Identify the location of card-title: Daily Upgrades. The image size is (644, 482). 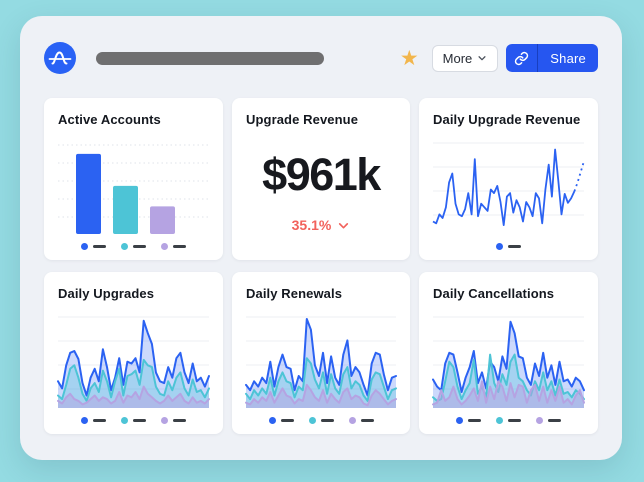
(106, 293).